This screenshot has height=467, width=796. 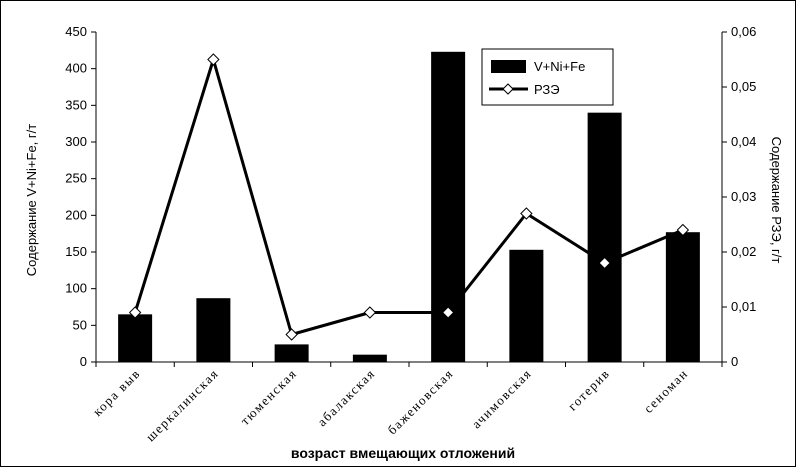 What do you see at coordinates (76, 68) in the screenshot?
I see `y-tick-label: 400` at bounding box center [76, 68].